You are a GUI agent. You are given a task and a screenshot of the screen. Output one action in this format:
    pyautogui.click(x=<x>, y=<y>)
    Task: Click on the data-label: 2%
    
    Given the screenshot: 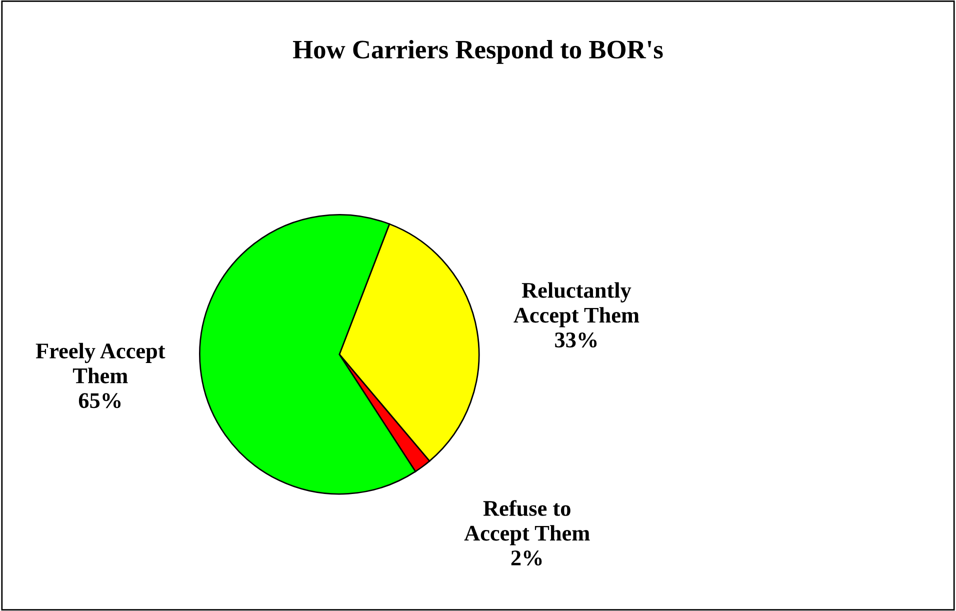 What is the action you would take?
    pyautogui.click(x=526, y=558)
    